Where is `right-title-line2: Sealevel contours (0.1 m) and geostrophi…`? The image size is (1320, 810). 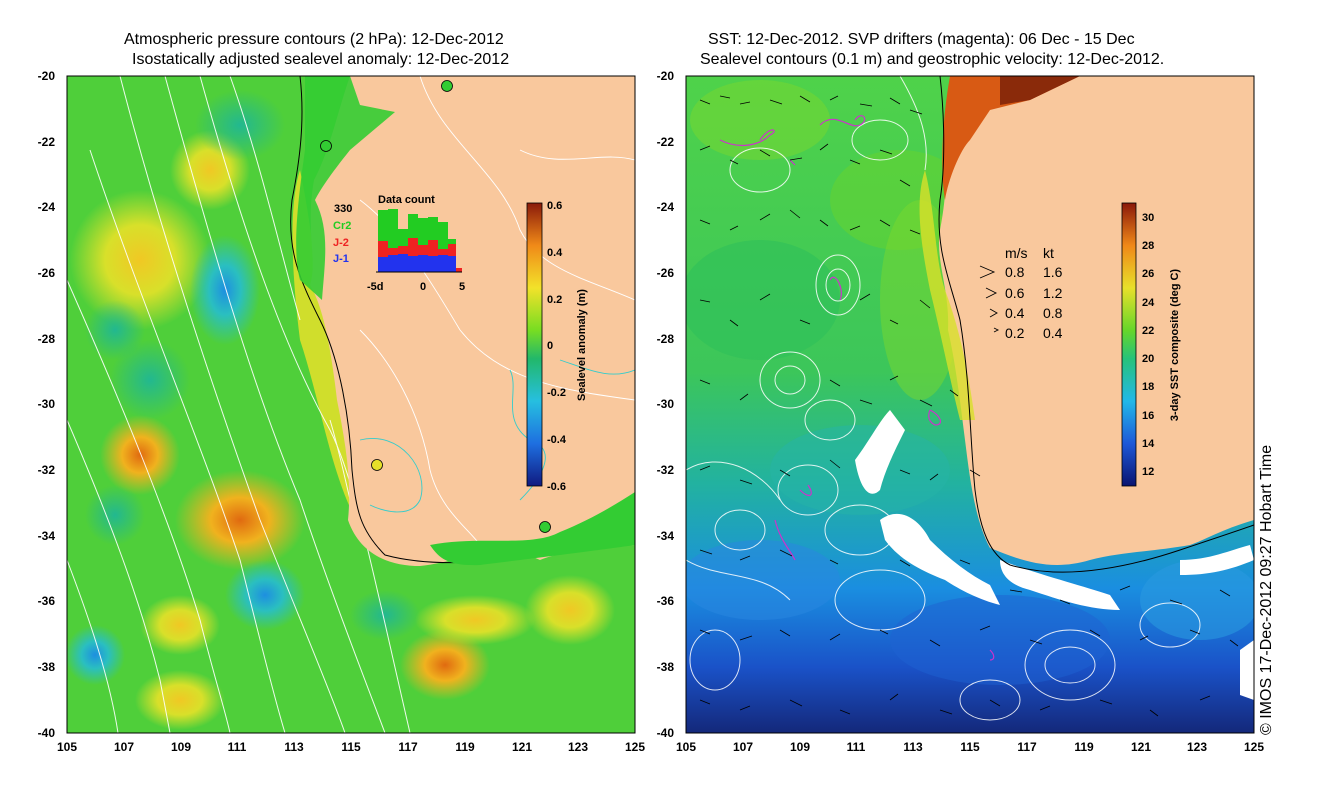
right-title-line2: Sealevel contours (0.1 m) and geostrophi… is located at coordinates (932, 59).